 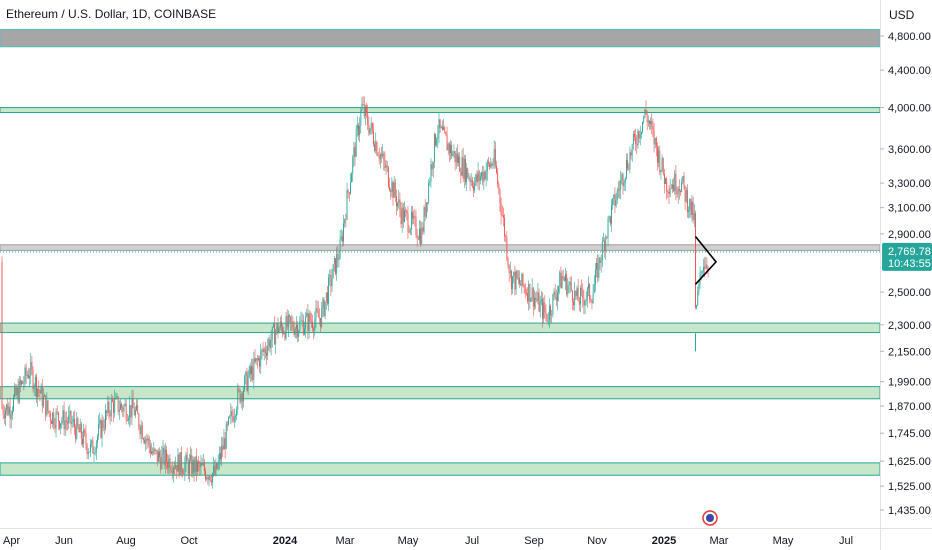 What do you see at coordinates (285, 541) in the screenshot?
I see `x-tick-label: 2024` at bounding box center [285, 541].